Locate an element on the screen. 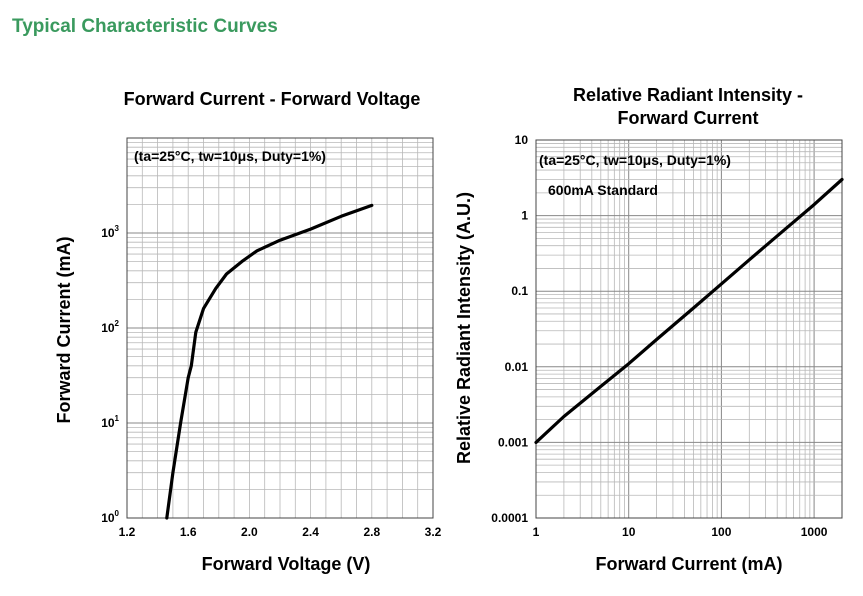 Image resolution: width=863 pixels, height=596 pixels. chart2-y-tick-label: 0.1 is located at coordinates (519, 291).